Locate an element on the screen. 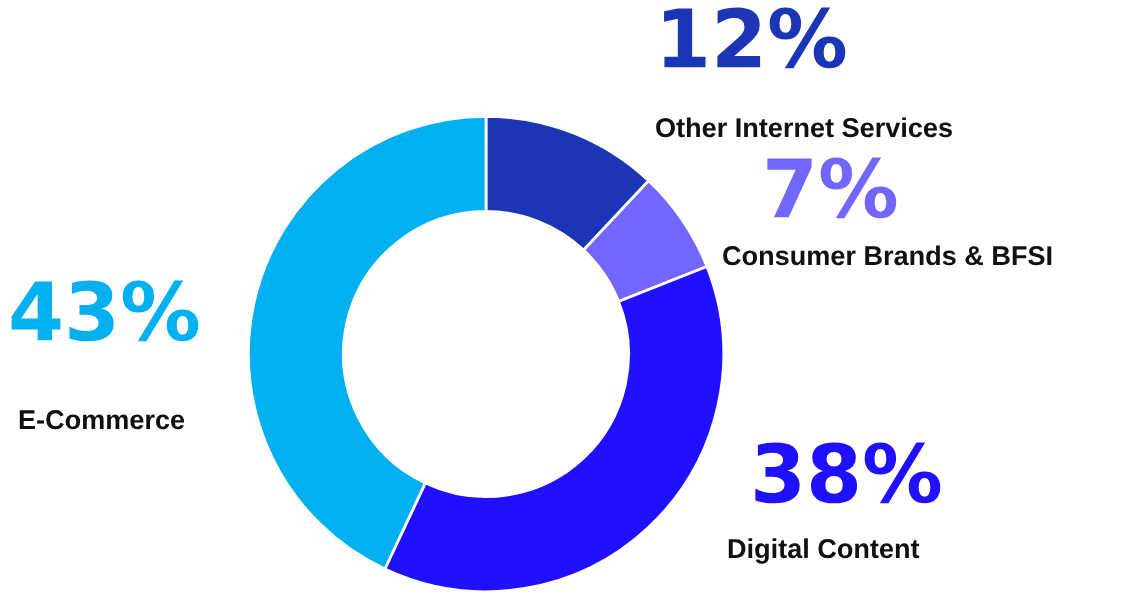 The width and height of the screenshot is (1145, 593). slice-label: Other Internet Services is located at coordinates (804, 127).